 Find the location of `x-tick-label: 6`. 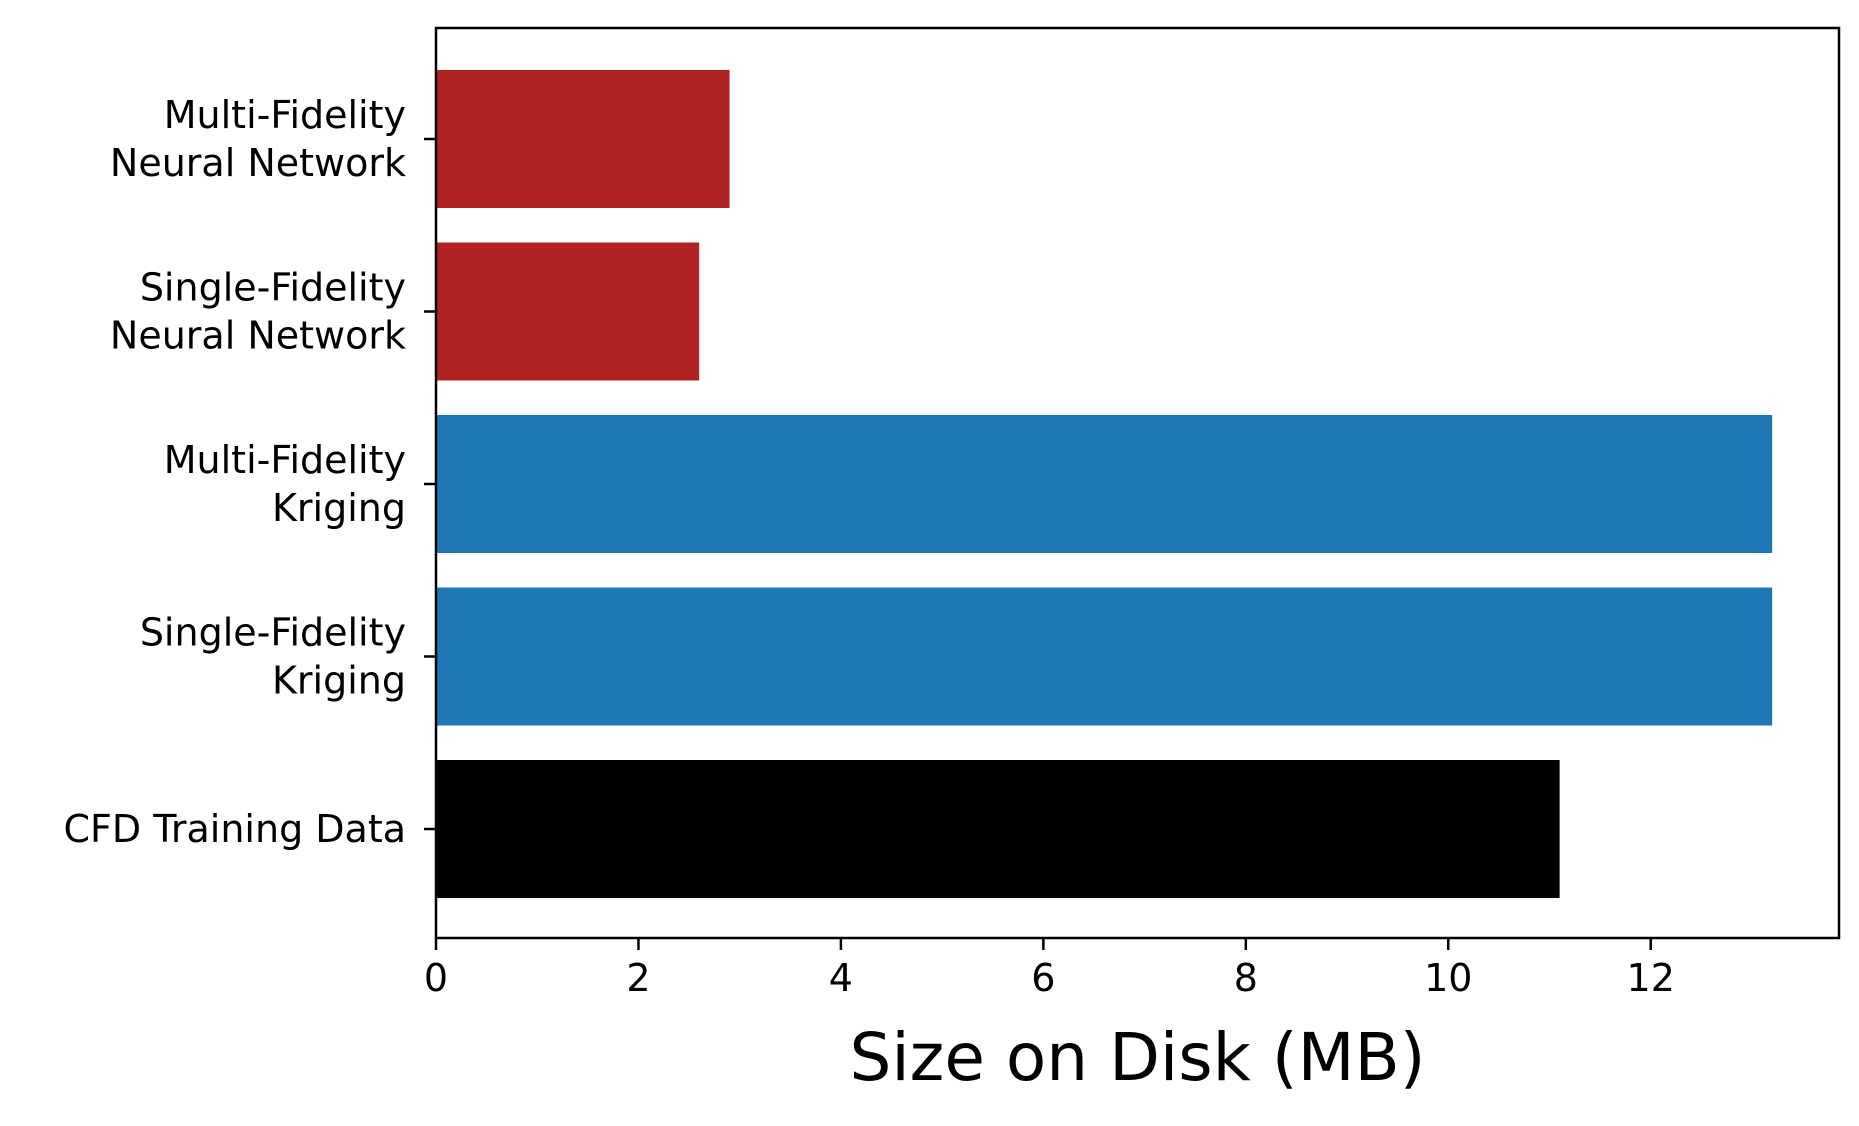

x-tick-label: 6 is located at coordinates (1043, 978).